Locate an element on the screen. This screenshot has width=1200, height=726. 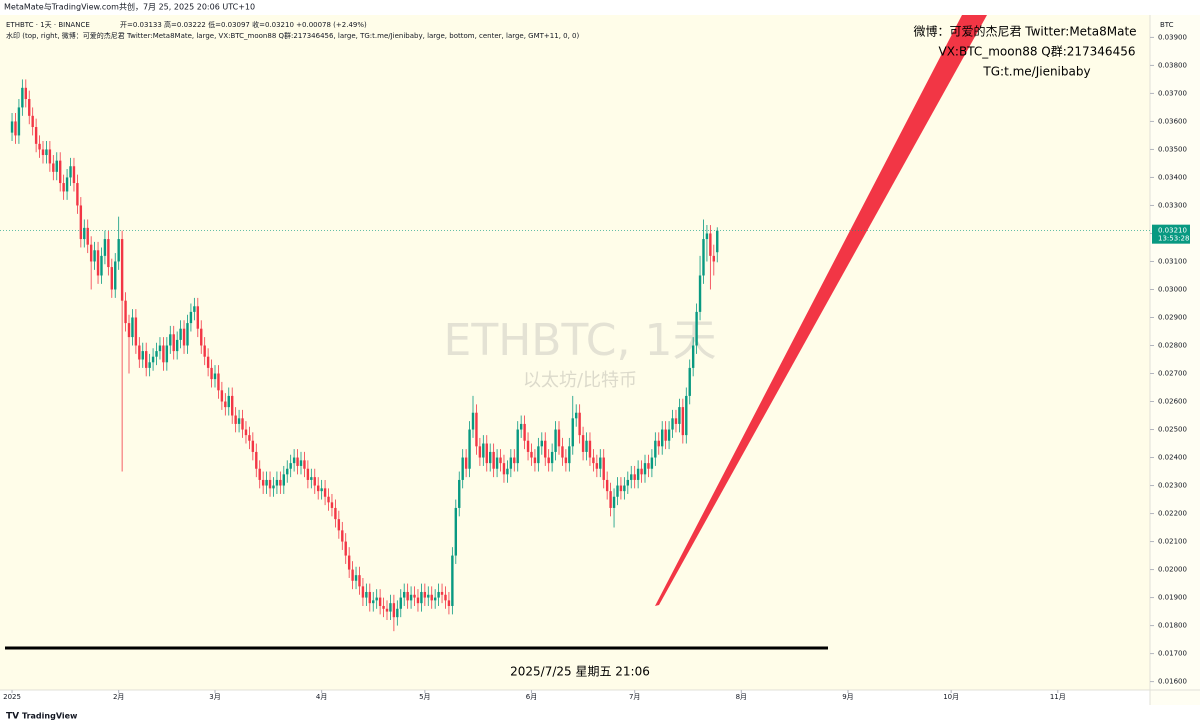
watermark-subtitle: 以太坊/比特币 is located at coordinates (580, 380).